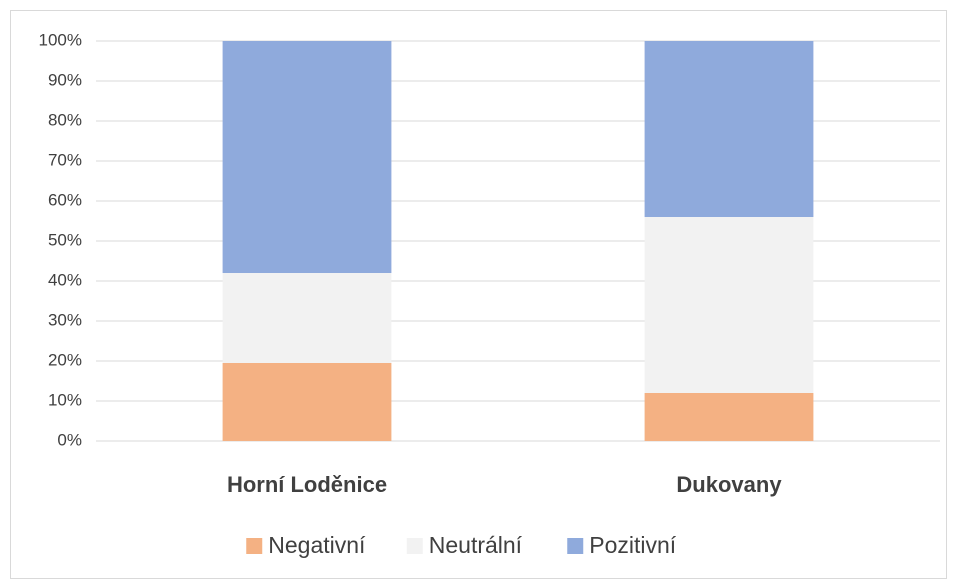 This screenshot has width=956, height=580. Describe the element at coordinates (307, 484) in the screenshot. I see `x-tick-label: Horní Loděnice` at that location.